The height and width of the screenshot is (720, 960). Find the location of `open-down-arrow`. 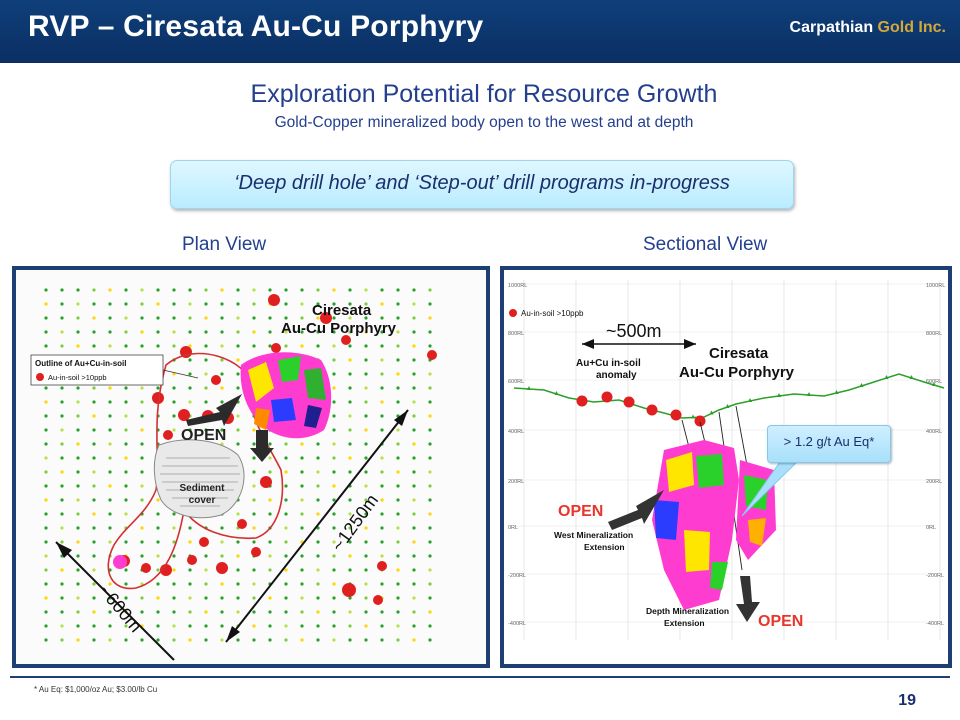

open-down-arrow is located at coordinates (262, 446).